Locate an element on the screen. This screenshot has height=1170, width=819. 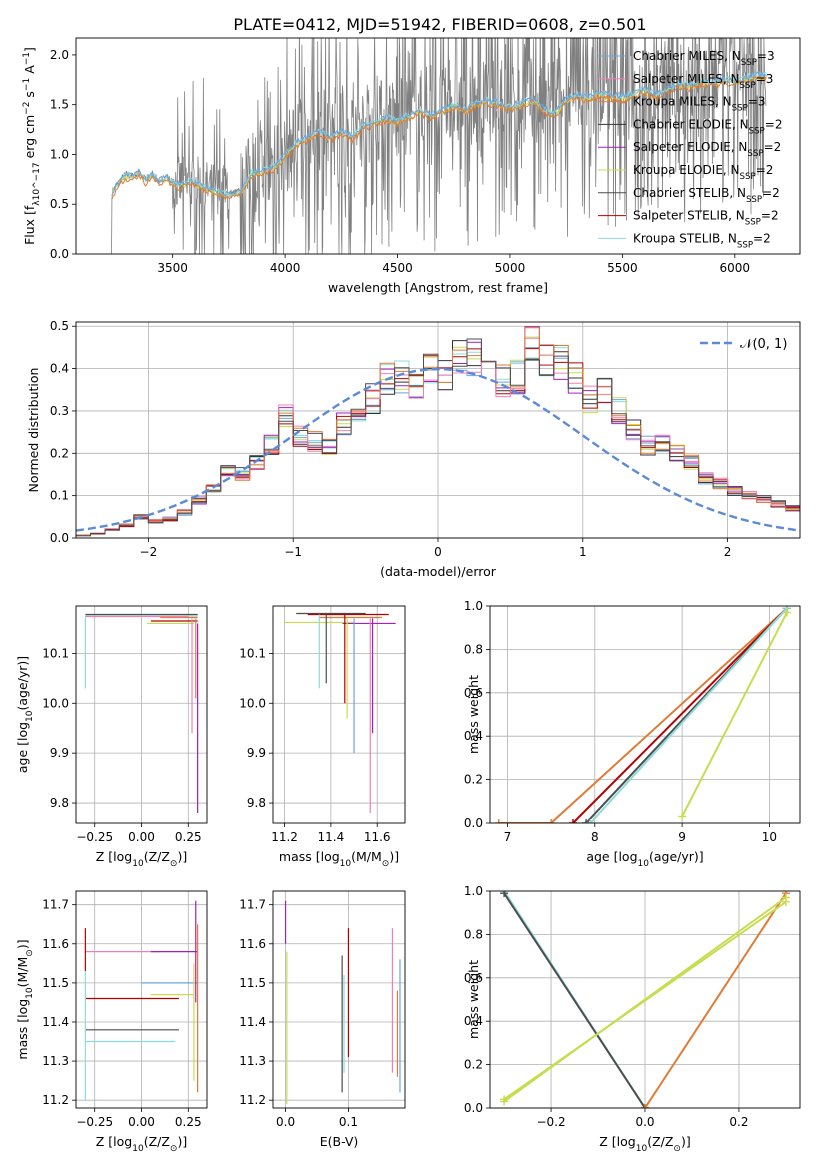
normal-curve is located at coordinates (438, 449).